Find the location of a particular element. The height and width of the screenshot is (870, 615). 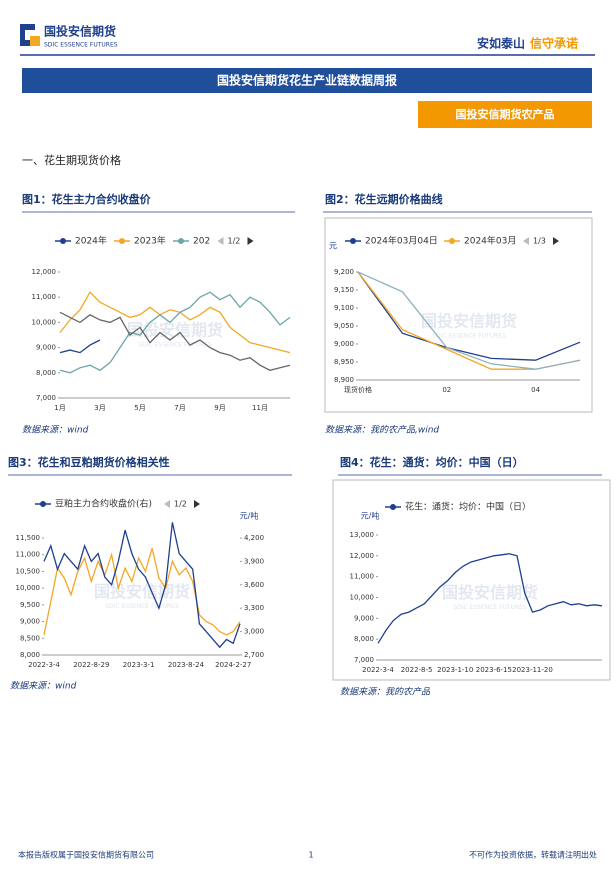

x-tick-label: 2023-8-24 is located at coordinates (186, 665).